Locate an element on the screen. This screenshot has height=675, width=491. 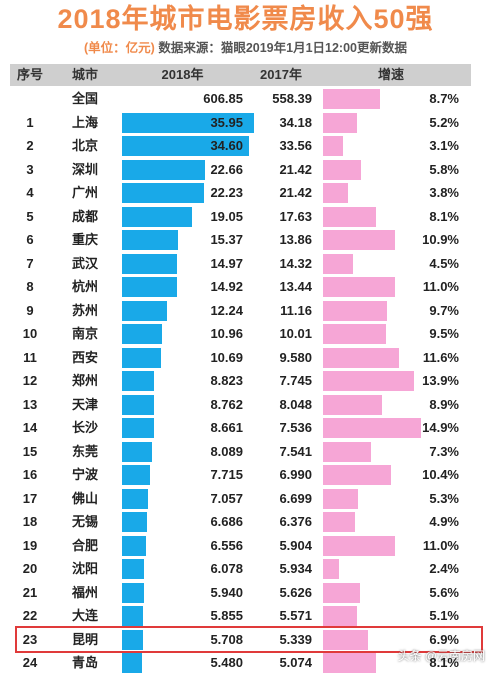
table-row: 3 深圳 22.66 21.42 5.8% is located at coordinates (240, 170).